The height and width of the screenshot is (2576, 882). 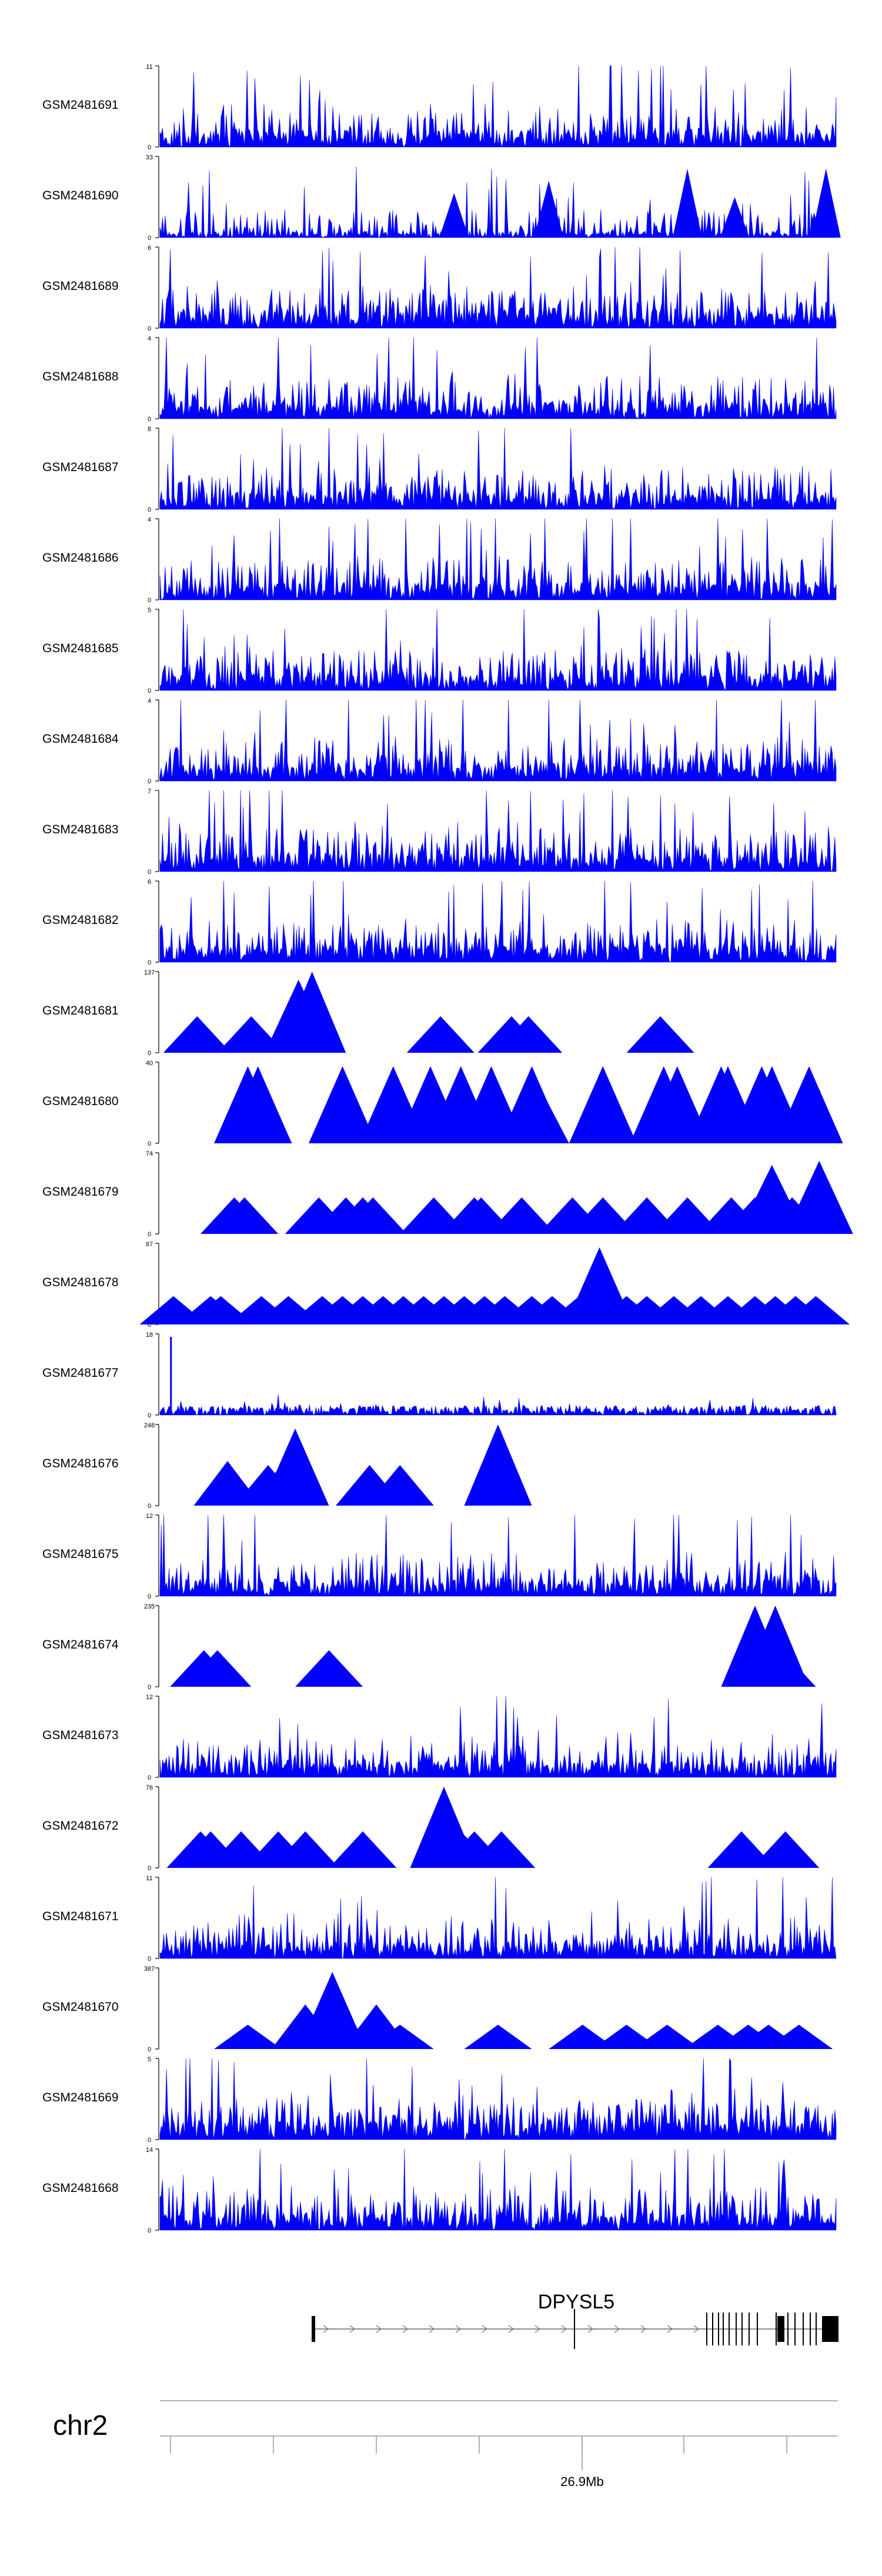 What do you see at coordinates (439, 1737) in the screenshot?
I see `track-GSM2481673: GSM2481673 12 0` at bounding box center [439, 1737].